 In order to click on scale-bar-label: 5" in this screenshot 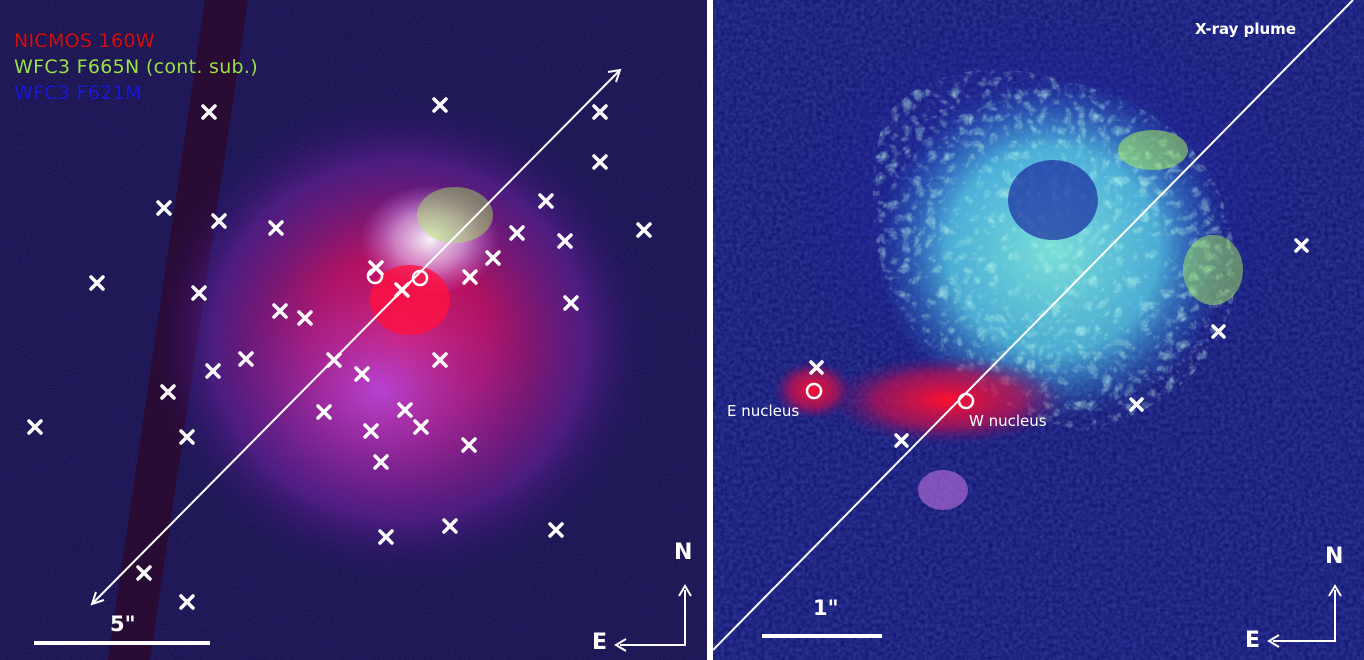, I will do `click(123, 624)`.